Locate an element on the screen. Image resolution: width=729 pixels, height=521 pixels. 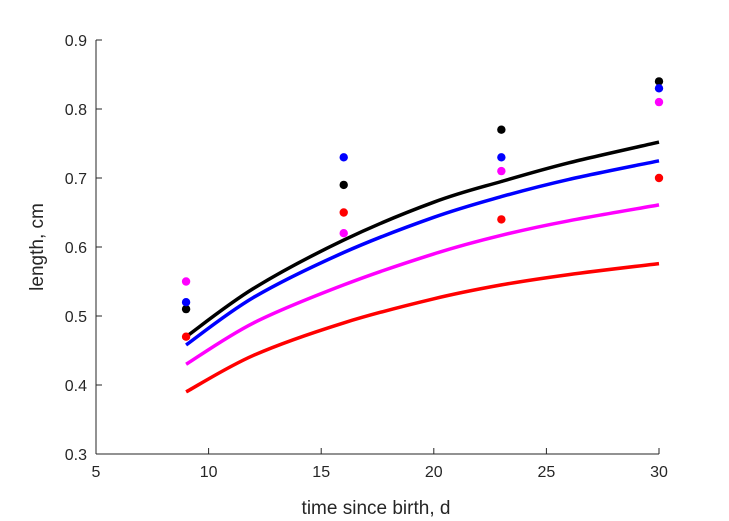
y-tick-label: 0.7 is located at coordinates (76, 179).